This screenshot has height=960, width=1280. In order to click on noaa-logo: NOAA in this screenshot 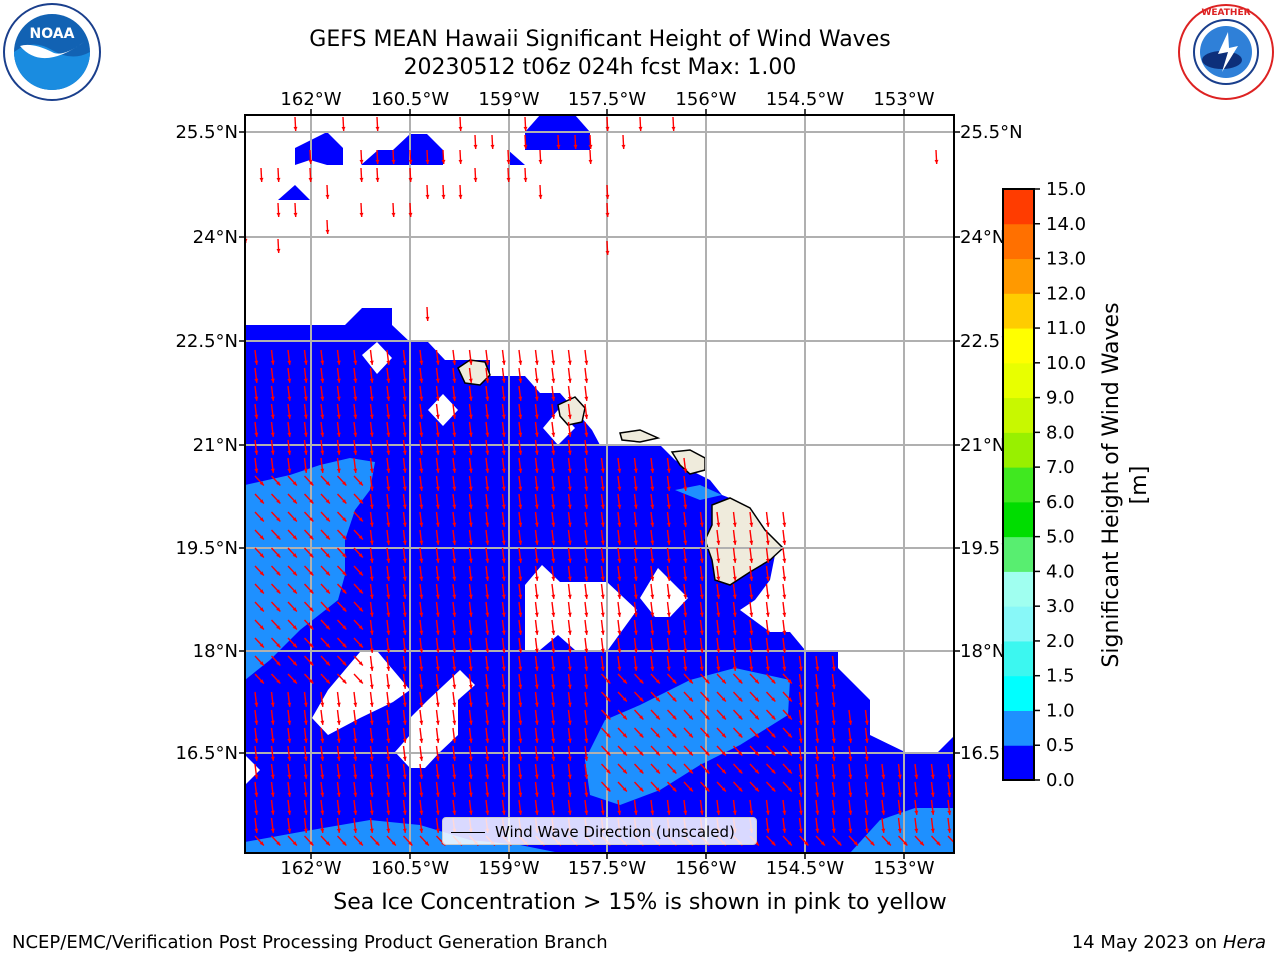, I will do `click(52, 52)`.